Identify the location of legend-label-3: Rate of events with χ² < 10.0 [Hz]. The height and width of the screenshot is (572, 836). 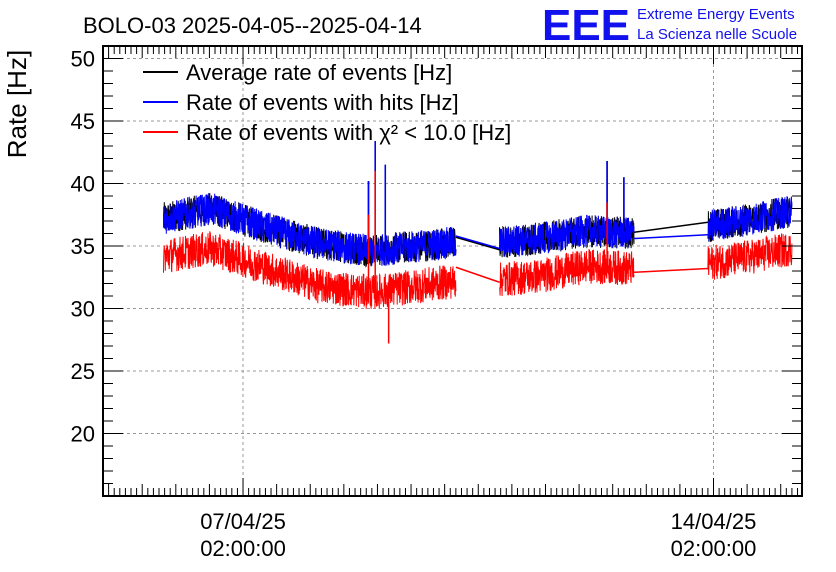
(348, 132).